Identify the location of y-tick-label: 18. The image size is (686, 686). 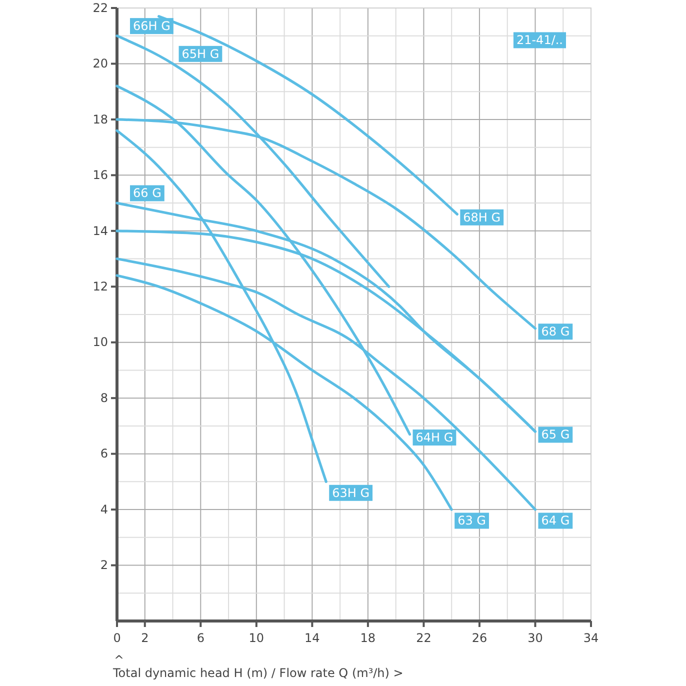
(100, 119).